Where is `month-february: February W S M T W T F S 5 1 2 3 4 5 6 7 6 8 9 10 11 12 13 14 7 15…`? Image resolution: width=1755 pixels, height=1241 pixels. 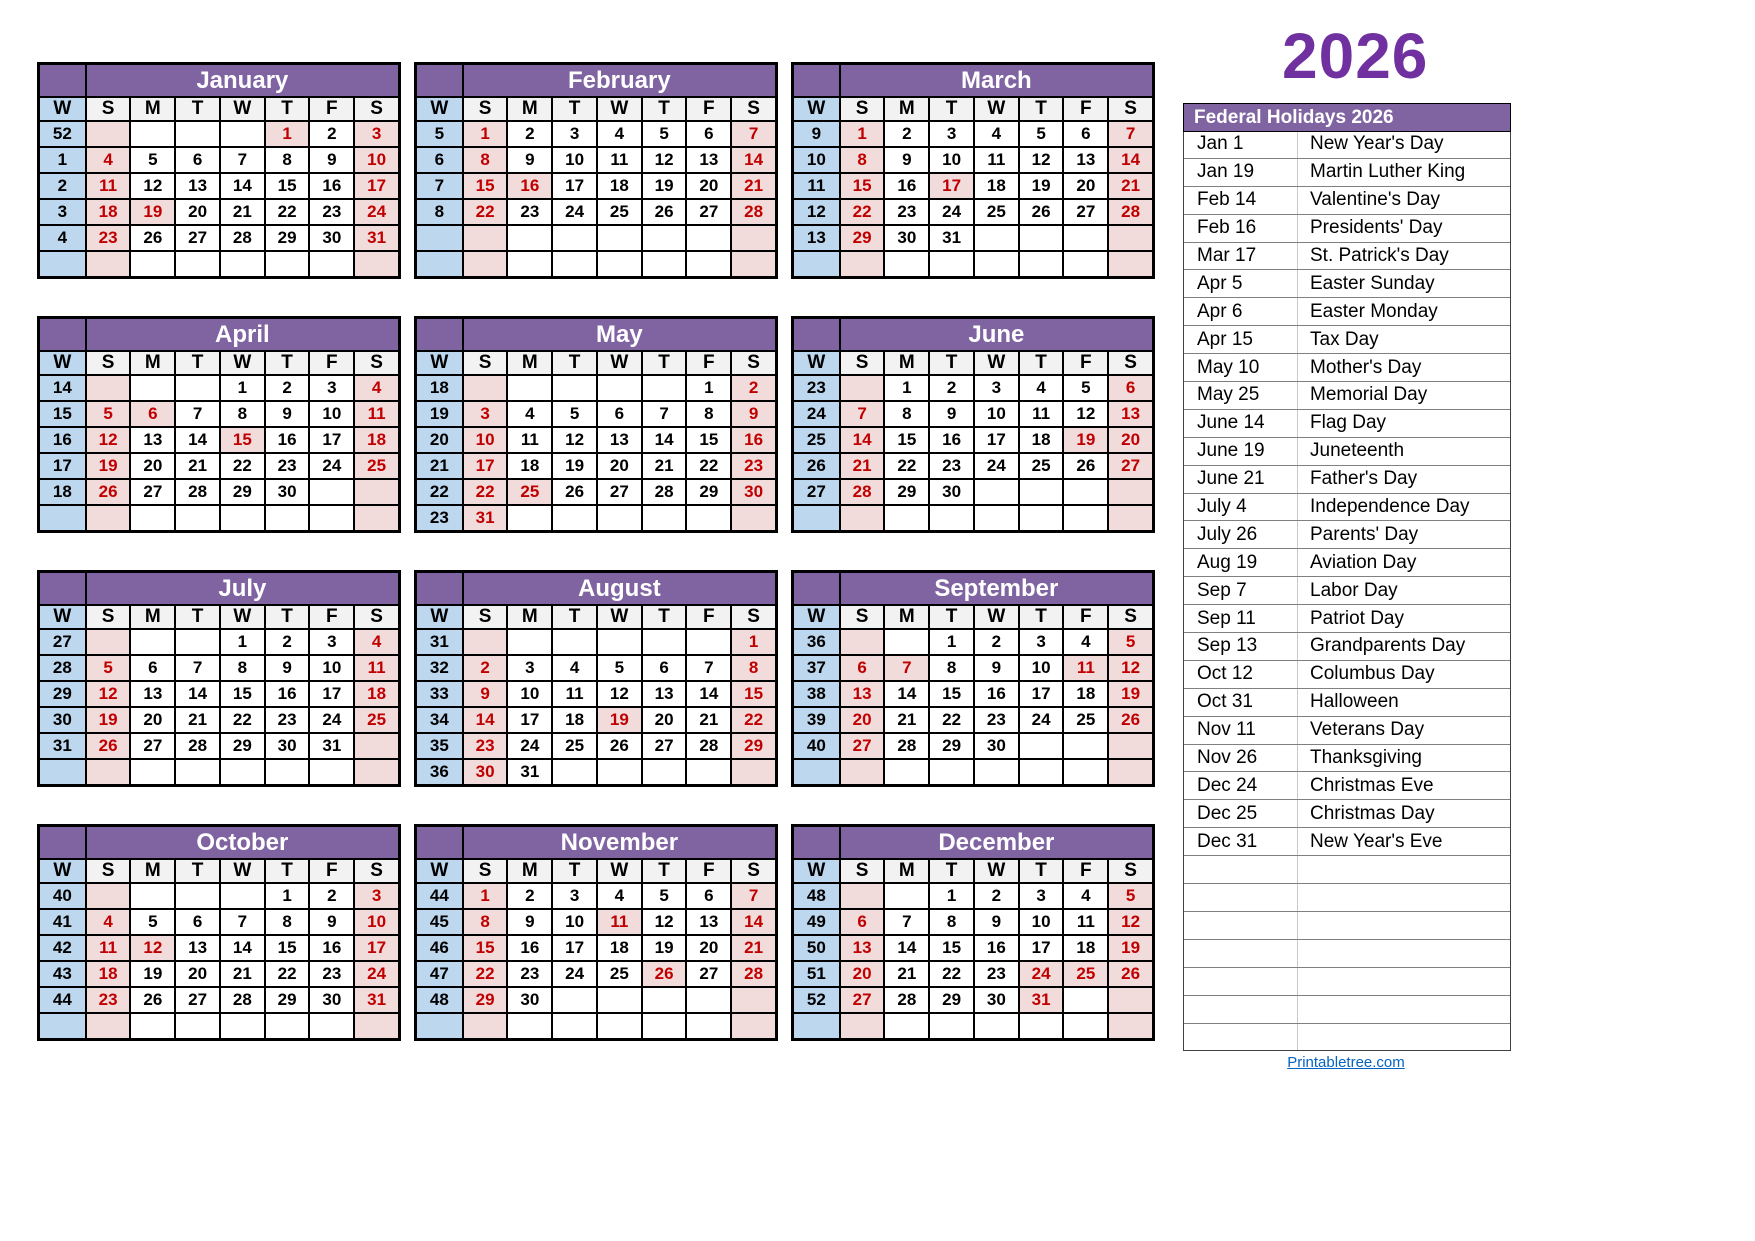
month-february: February W S M T W T F S 5 1 2 3 4 5 6 7 6 8 9 10 11 12 13 14 7 15… is located at coordinates (596, 170).